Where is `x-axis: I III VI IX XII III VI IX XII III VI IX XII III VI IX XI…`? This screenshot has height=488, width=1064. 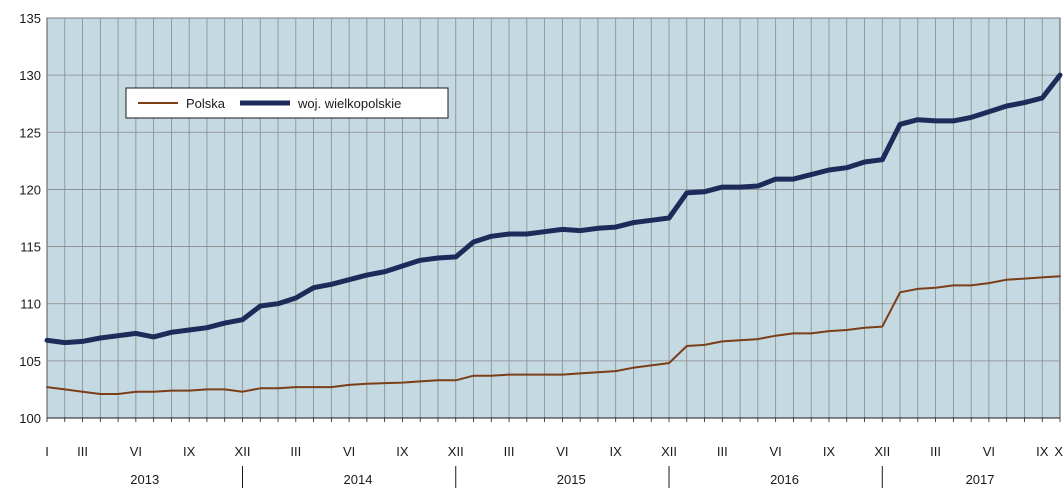 x-axis: I III VI IX XII III VI IX XII III VI IX XII III VI IX XI… is located at coordinates (554, 452).